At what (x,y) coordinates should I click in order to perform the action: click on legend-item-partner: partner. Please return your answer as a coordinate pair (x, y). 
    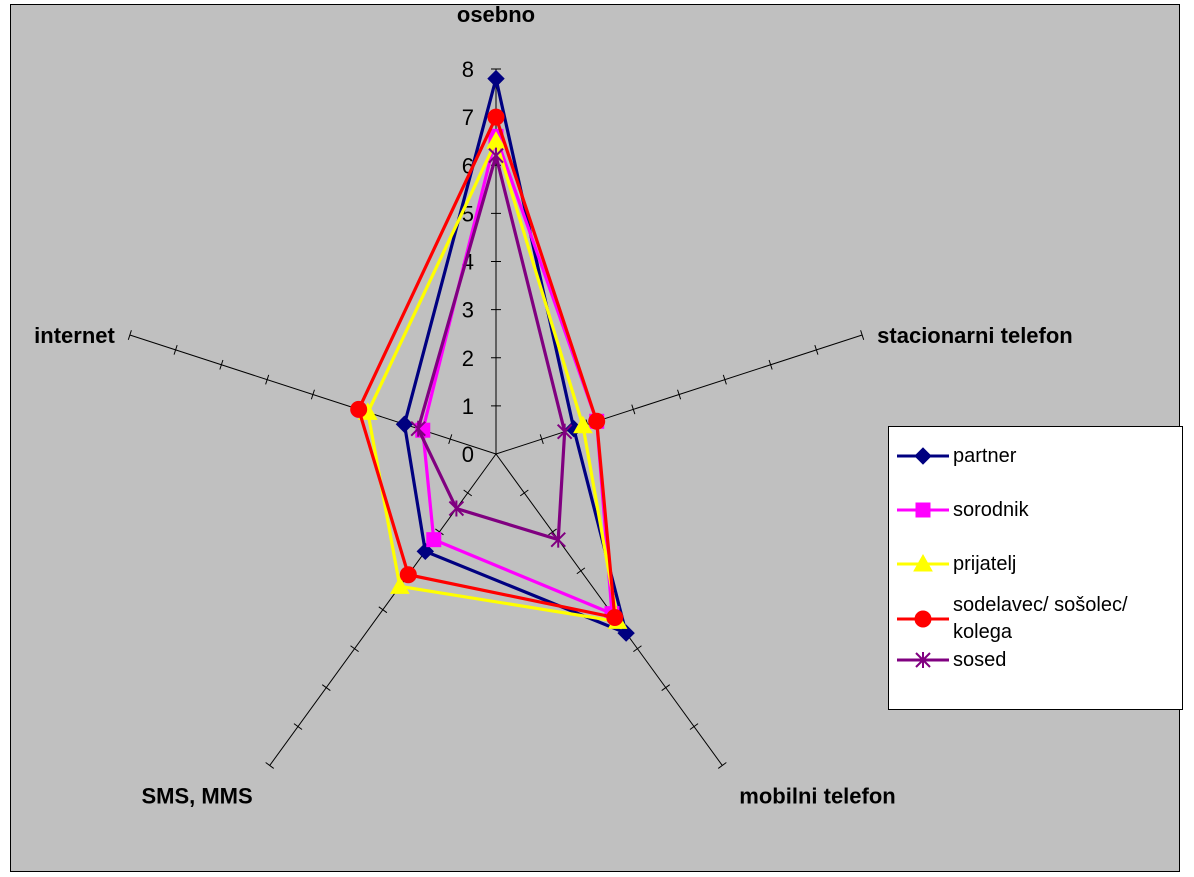
    Looking at the image, I should click on (1034, 456).